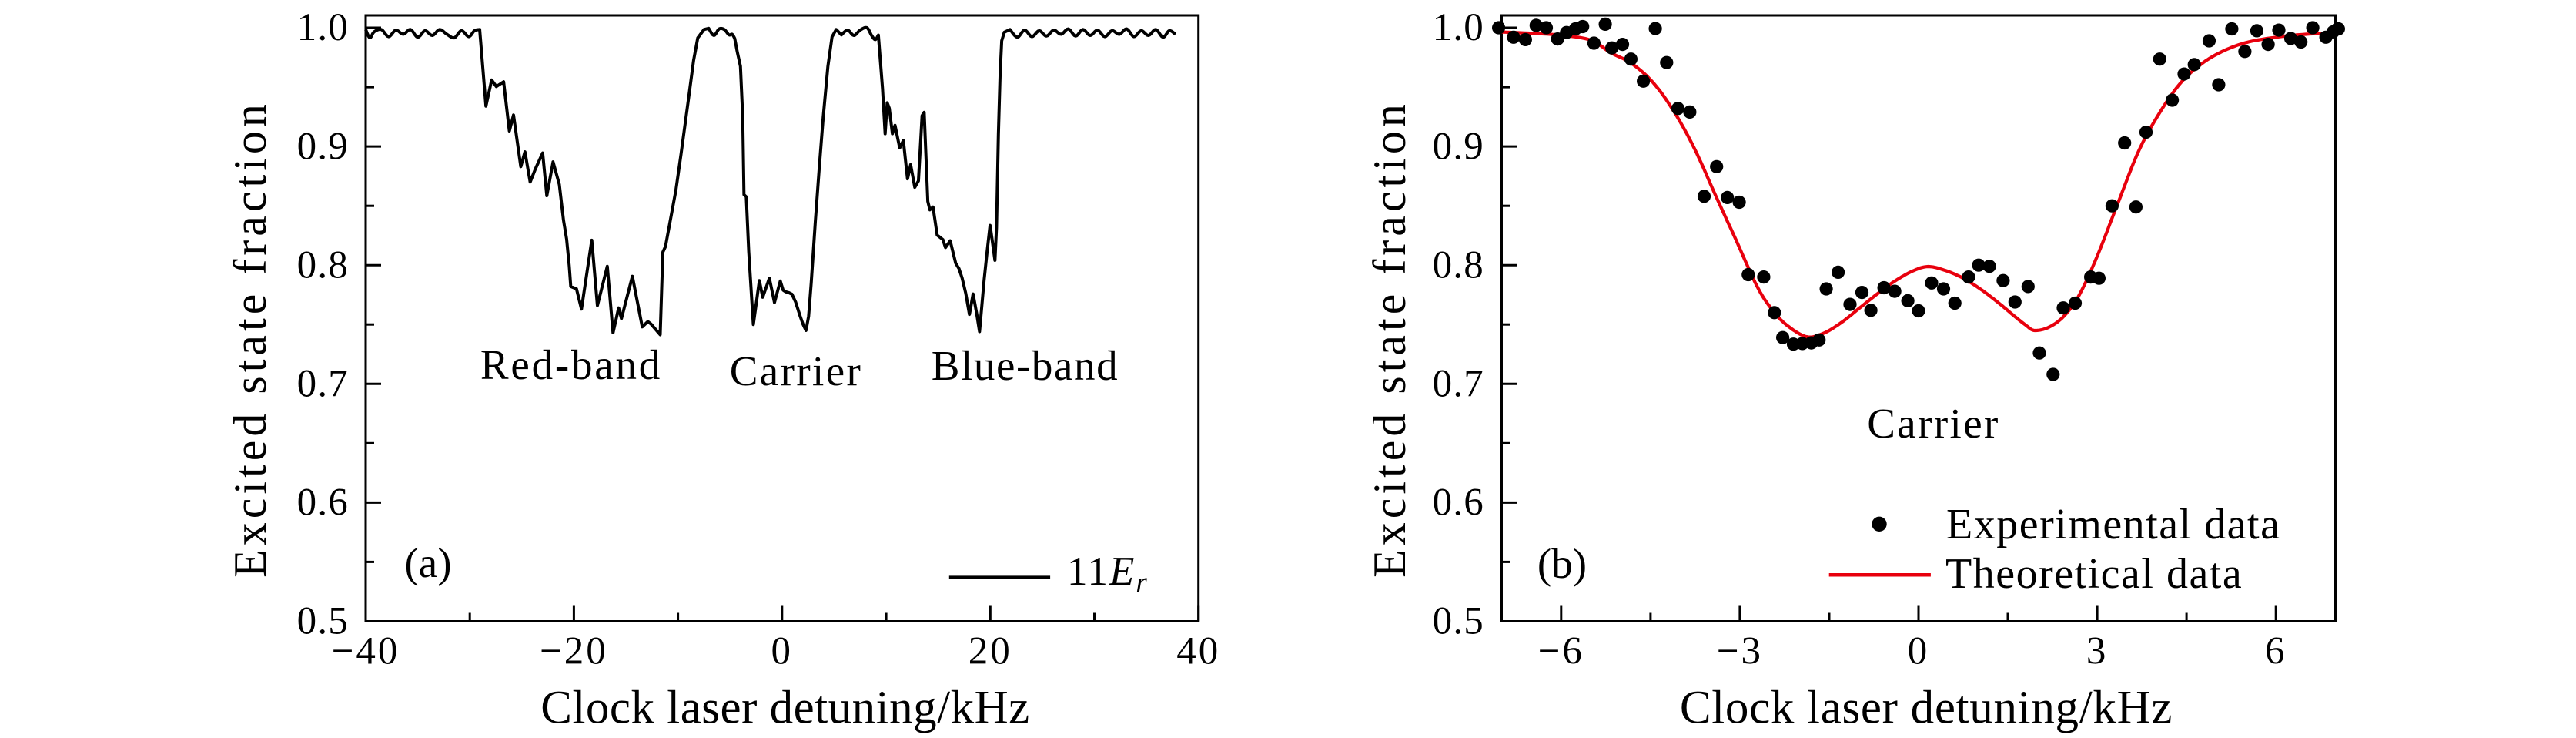 The width and height of the screenshot is (2576, 738). I want to click on svg-text: 40, so click(1198, 651).